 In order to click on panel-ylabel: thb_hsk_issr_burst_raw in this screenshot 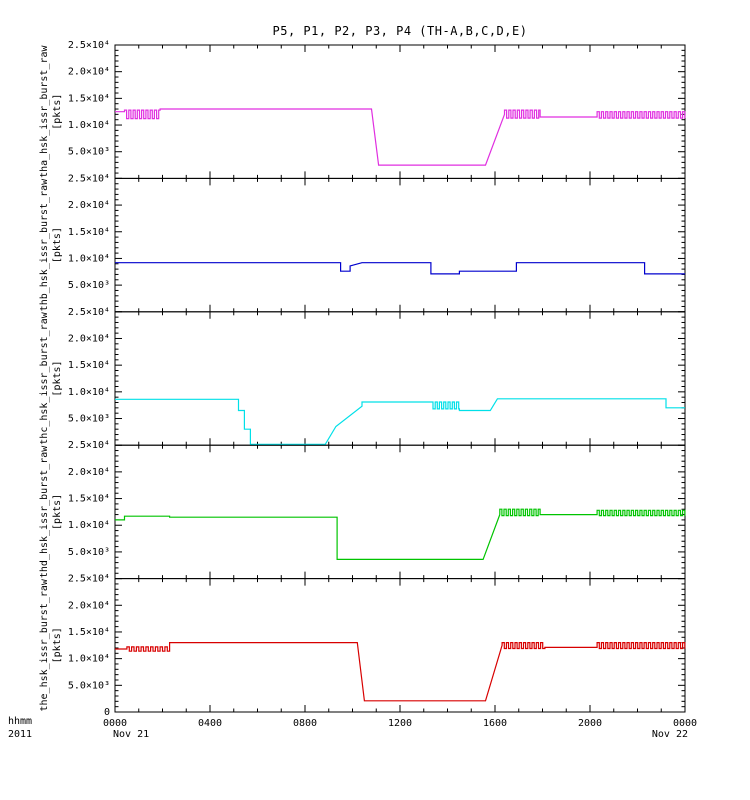, I will do `click(44, 244)`.